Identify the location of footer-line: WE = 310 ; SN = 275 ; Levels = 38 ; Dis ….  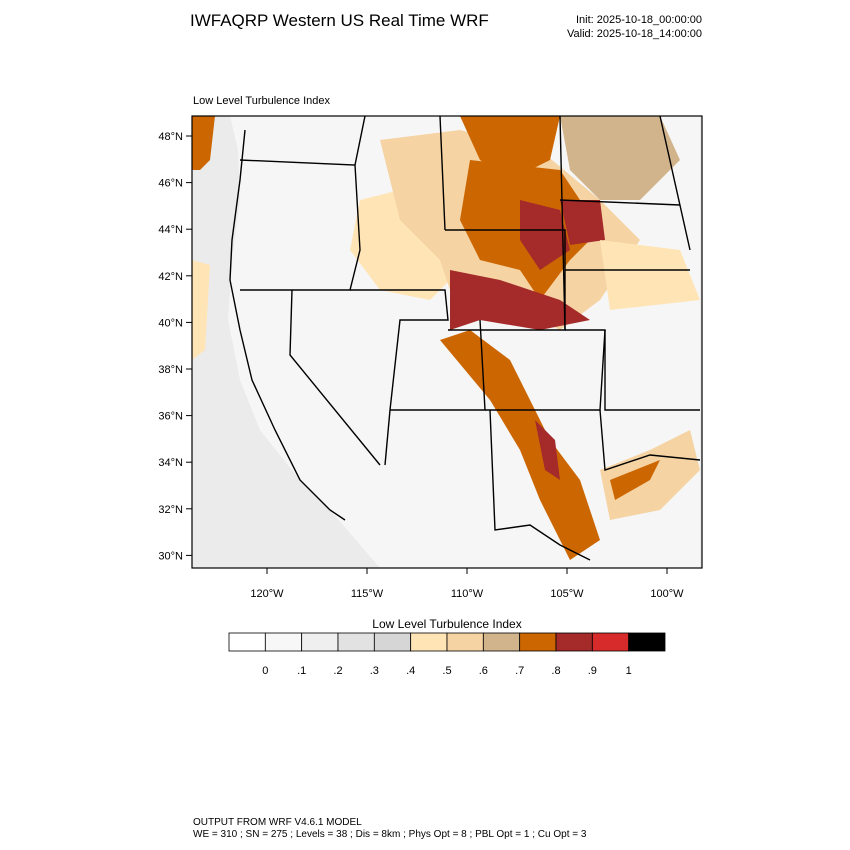
(390, 834).